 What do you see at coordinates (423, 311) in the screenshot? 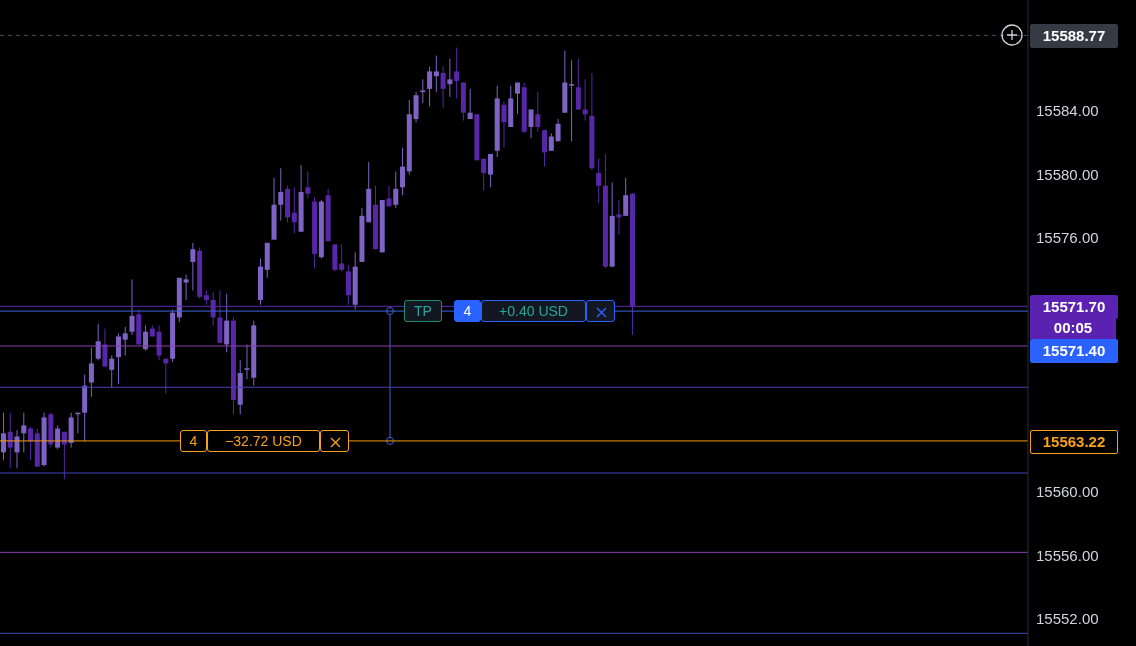
I see `annotation: TP` at bounding box center [423, 311].